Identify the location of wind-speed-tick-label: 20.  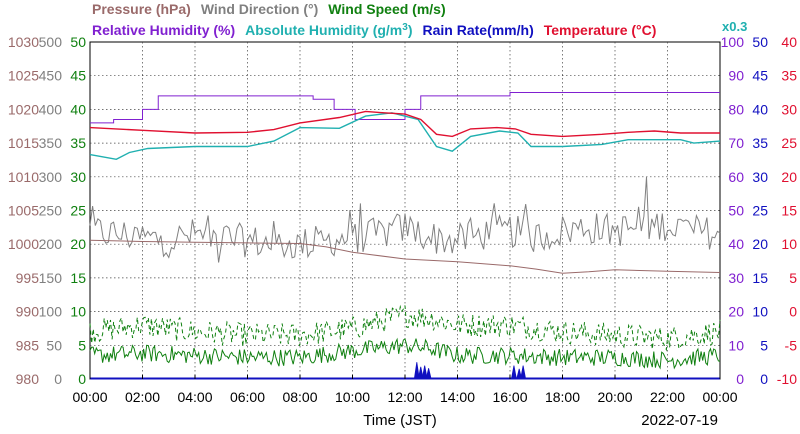
(78, 244).